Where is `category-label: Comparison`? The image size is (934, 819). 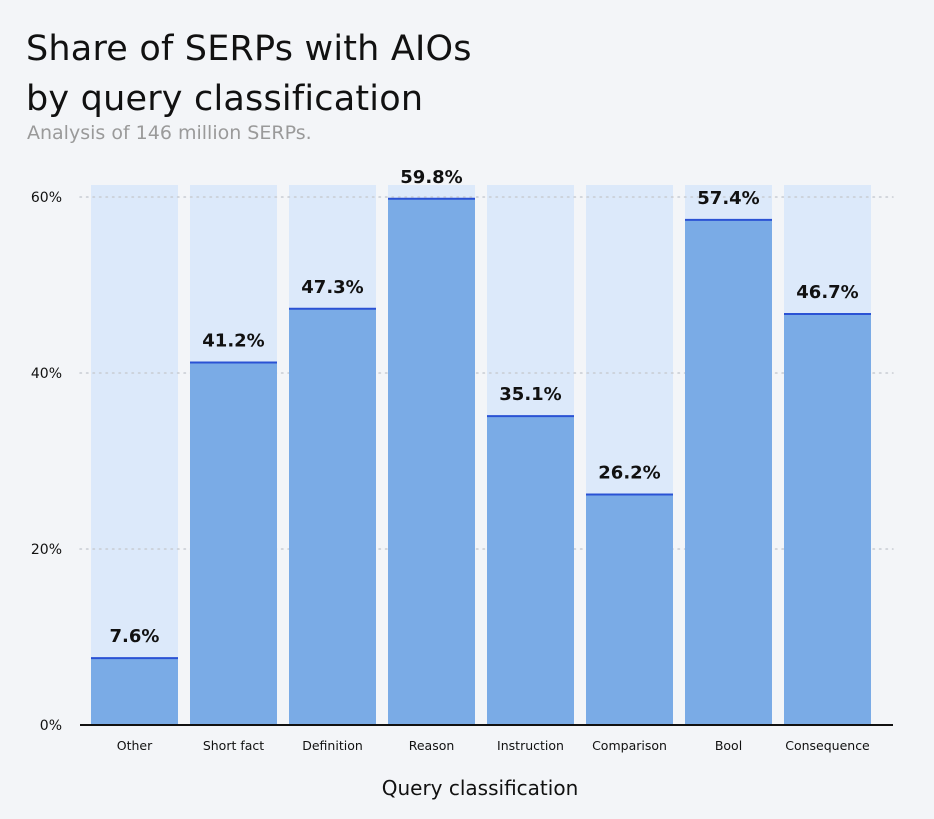 category-label: Comparison is located at coordinates (629, 745).